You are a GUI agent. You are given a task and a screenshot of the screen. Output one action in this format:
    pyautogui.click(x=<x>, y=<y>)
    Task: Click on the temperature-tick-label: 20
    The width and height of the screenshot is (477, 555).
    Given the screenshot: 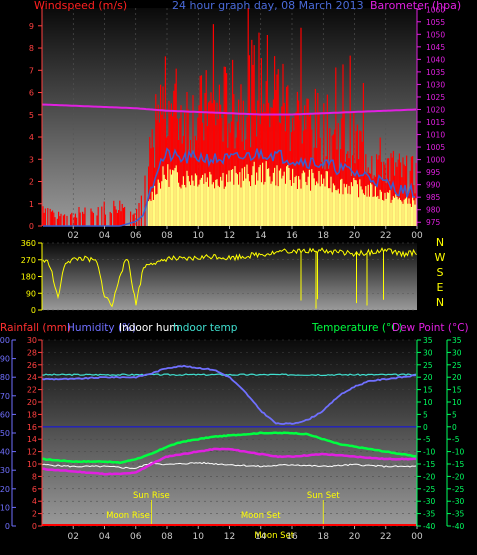 What is the action you would take?
    pyautogui.click(x=428, y=377)
    